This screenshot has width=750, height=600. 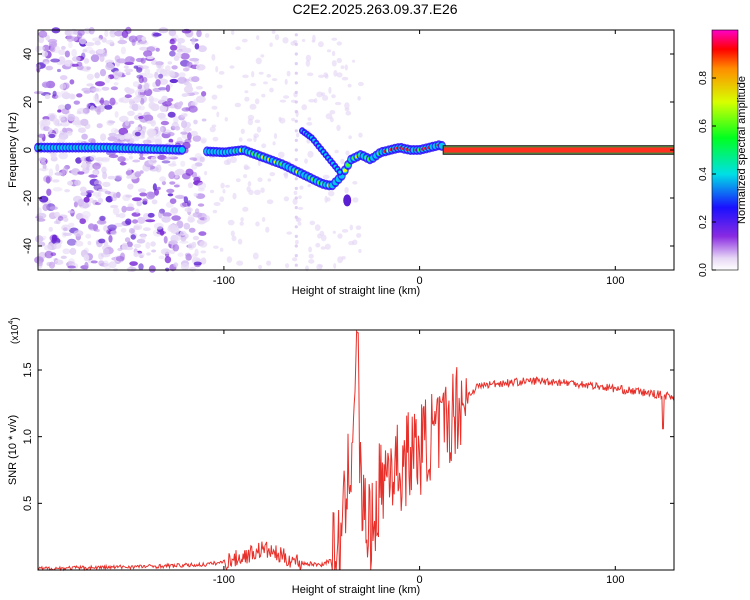 I want to click on y-tick-label: 0.5, so click(x=28, y=503).